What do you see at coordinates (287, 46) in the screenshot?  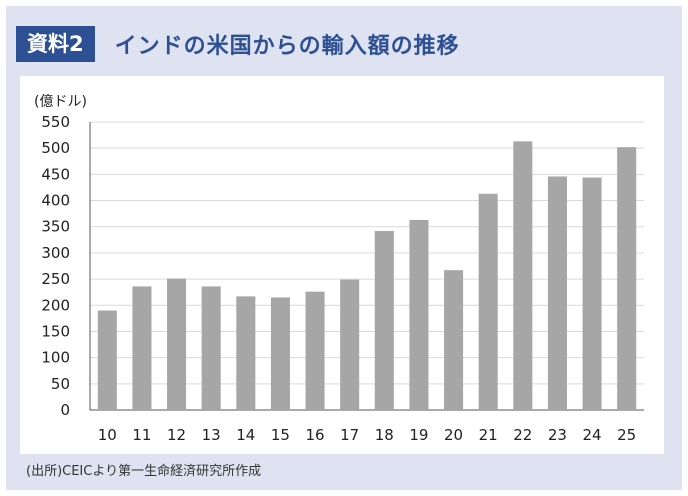 I see `chart-title: インドの米国からの輸入額の推移` at bounding box center [287, 46].